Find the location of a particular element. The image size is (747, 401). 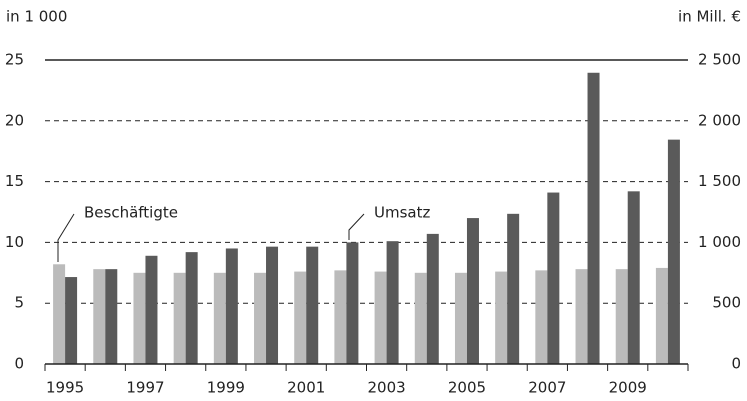

y2-tick-label: 2 500 is located at coordinates (719, 60).